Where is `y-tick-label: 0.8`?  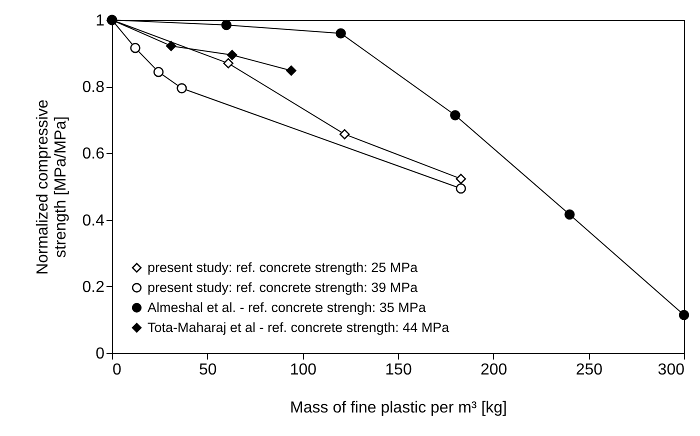 y-tick-label: 0.8 is located at coordinates (93, 87).